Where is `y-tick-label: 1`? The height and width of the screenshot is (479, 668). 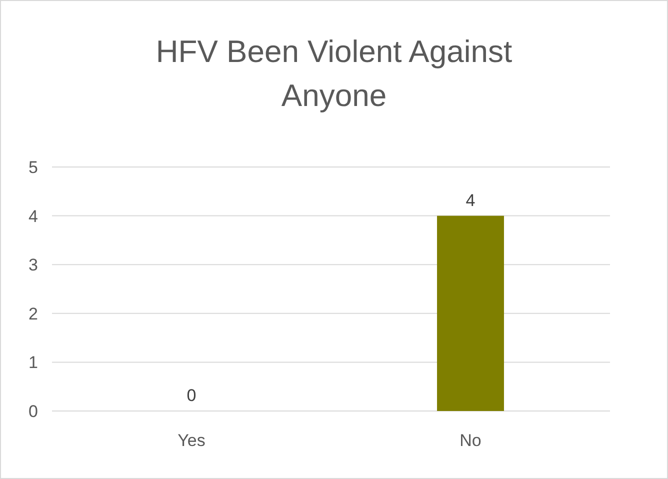
y-tick-label: 1 is located at coordinates (33, 362).